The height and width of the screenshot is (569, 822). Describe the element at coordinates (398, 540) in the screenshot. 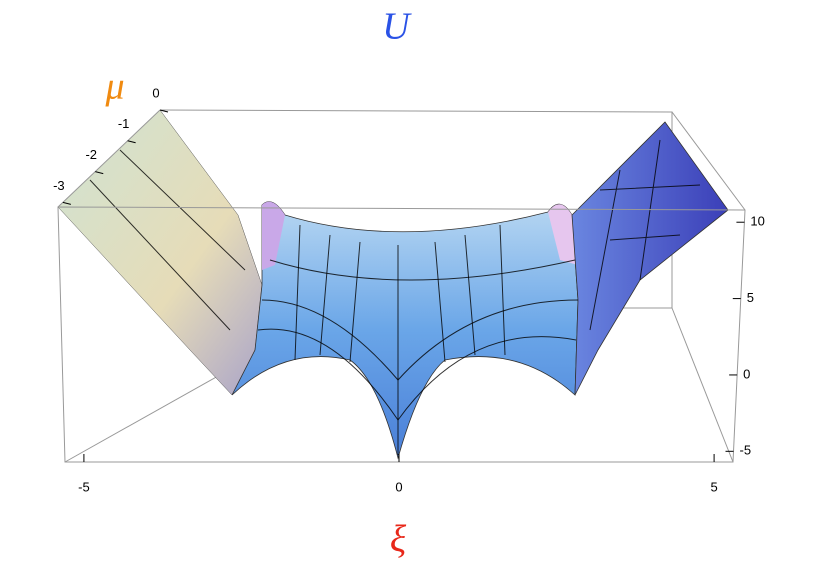

I see `x-axis-label: ξ` at that location.